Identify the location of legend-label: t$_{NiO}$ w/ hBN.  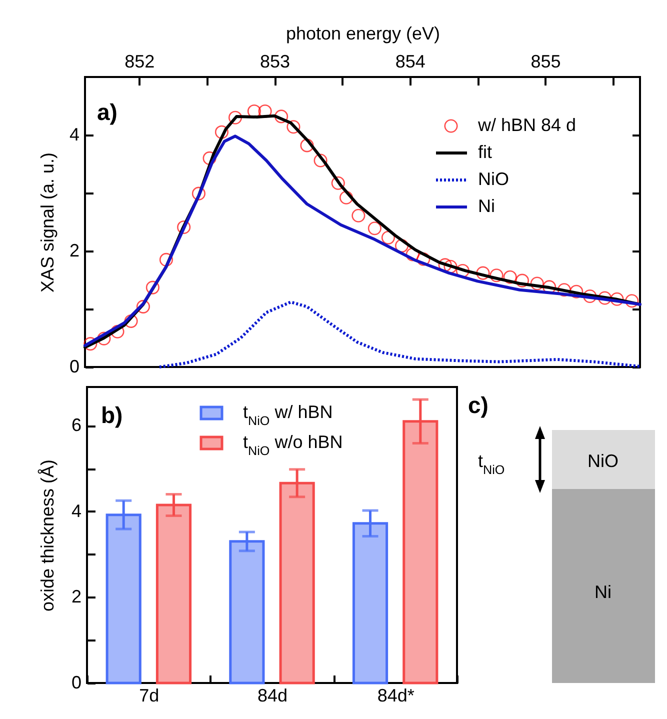
(288, 415).